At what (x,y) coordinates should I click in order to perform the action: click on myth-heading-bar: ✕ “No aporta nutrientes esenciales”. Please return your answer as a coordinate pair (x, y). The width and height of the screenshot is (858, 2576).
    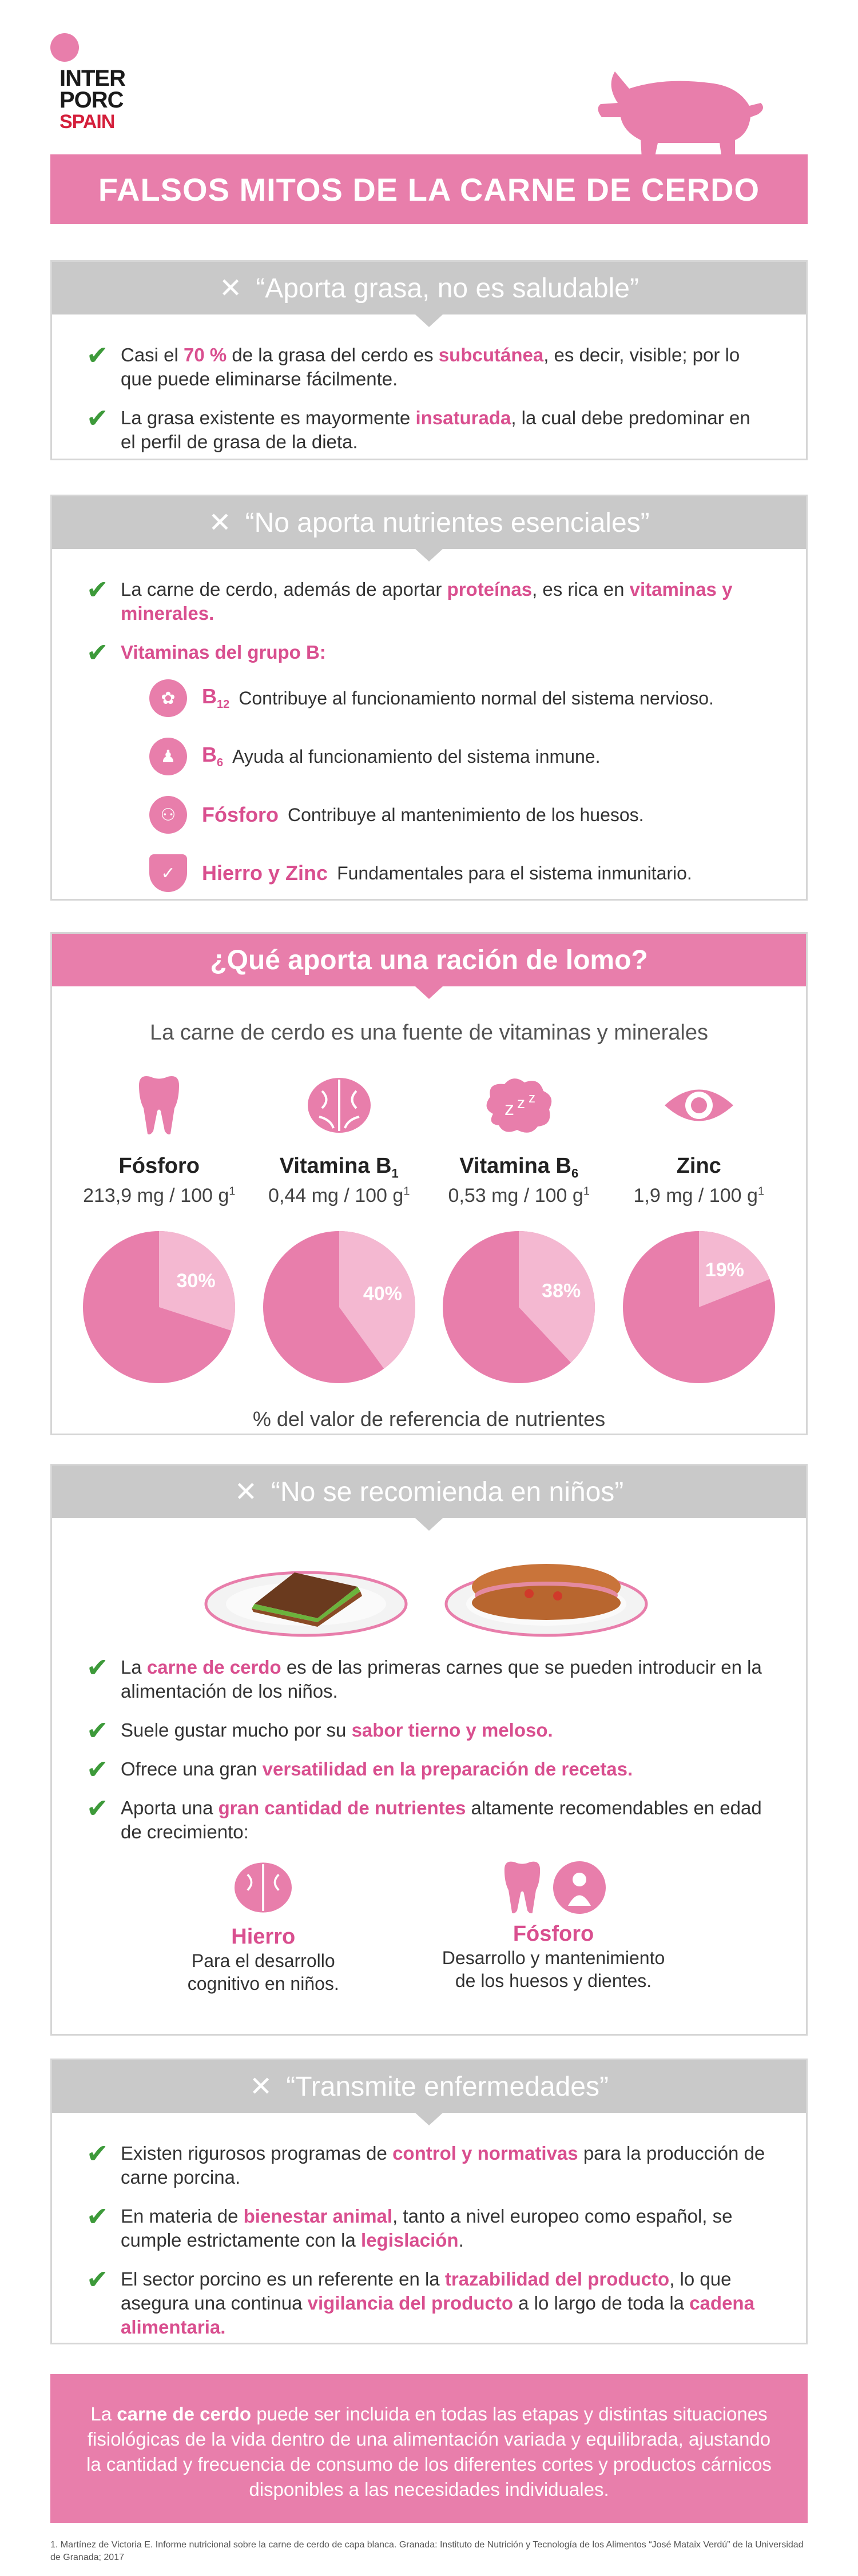
    Looking at the image, I should click on (429, 529).